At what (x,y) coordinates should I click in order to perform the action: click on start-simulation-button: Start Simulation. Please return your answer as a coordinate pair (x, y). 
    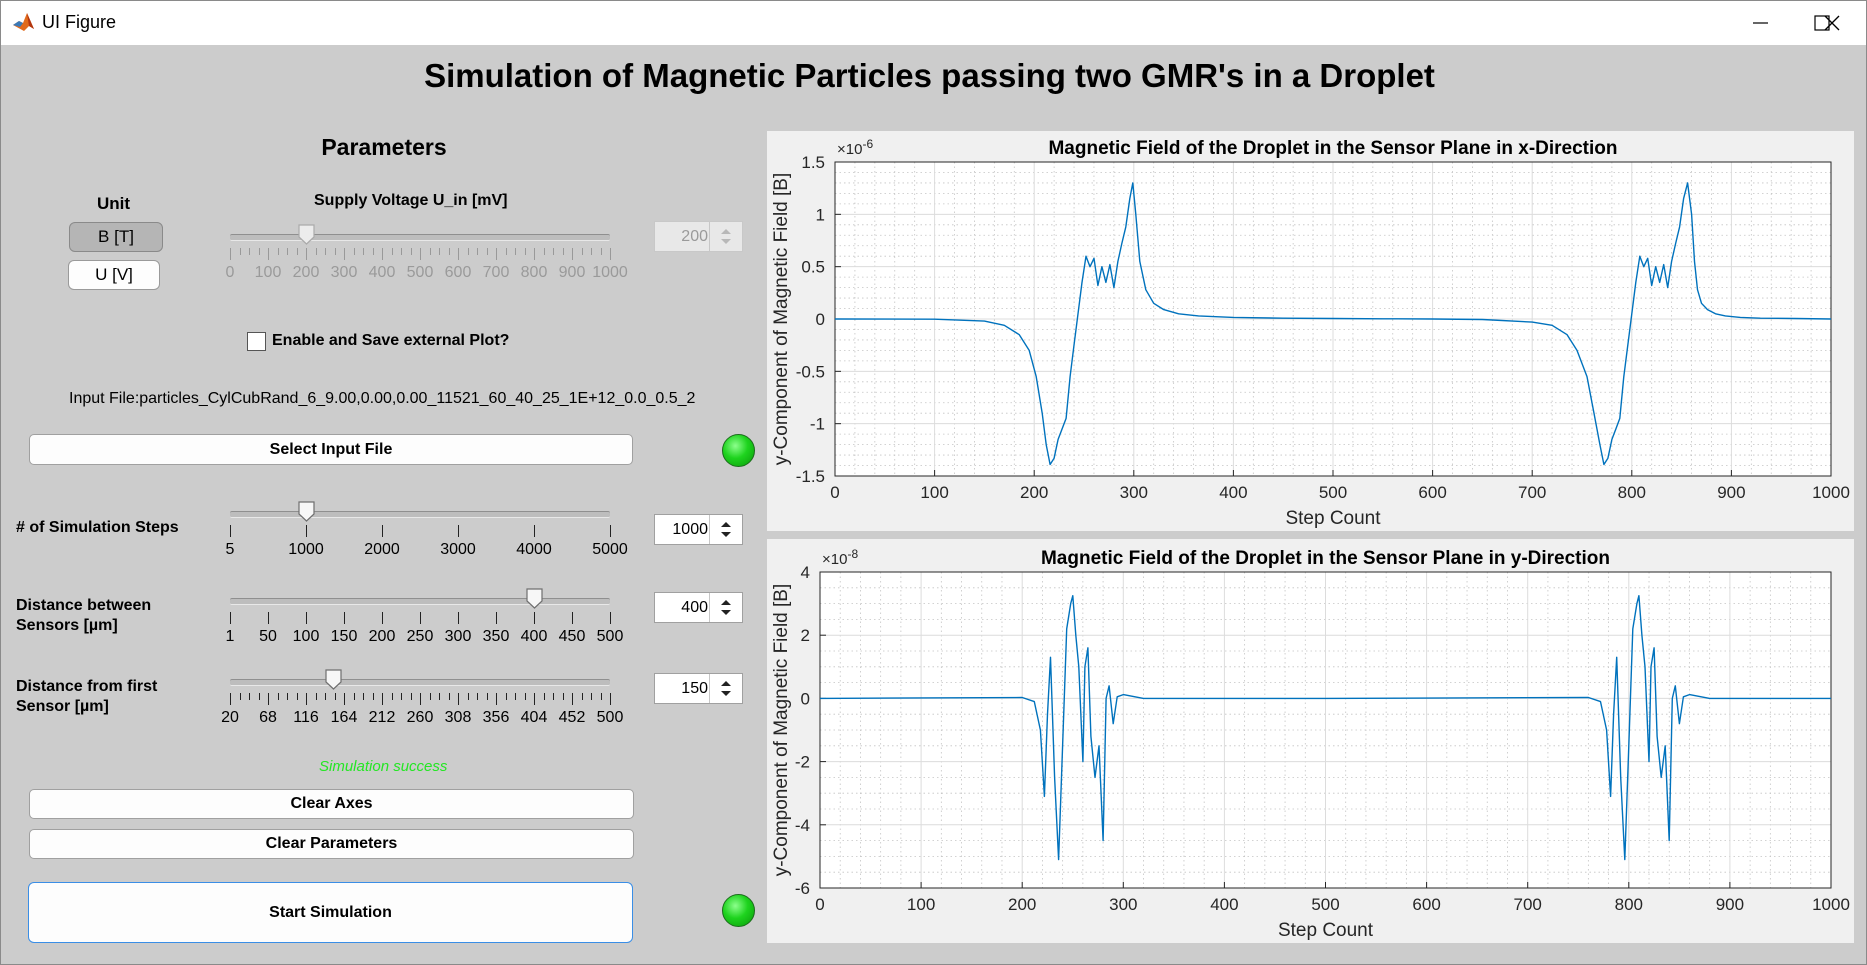
    Looking at the image, I should click on (330, 912).